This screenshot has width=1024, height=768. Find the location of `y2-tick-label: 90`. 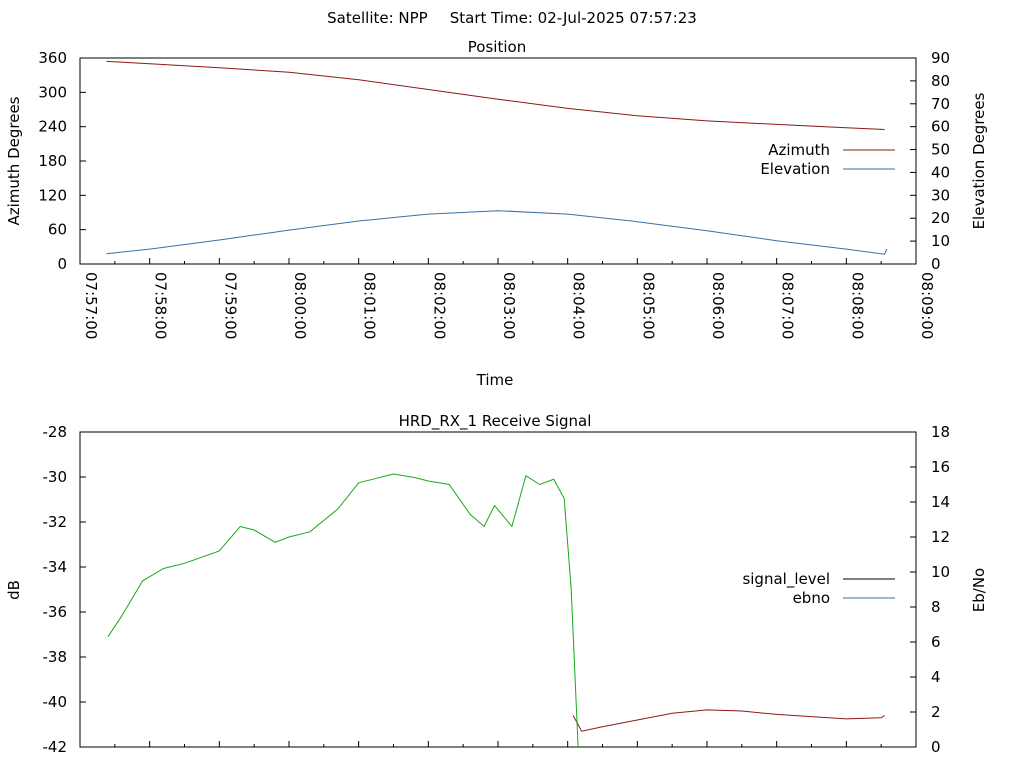

y2-tick-label: 90 is located at coordinates (940, 58).